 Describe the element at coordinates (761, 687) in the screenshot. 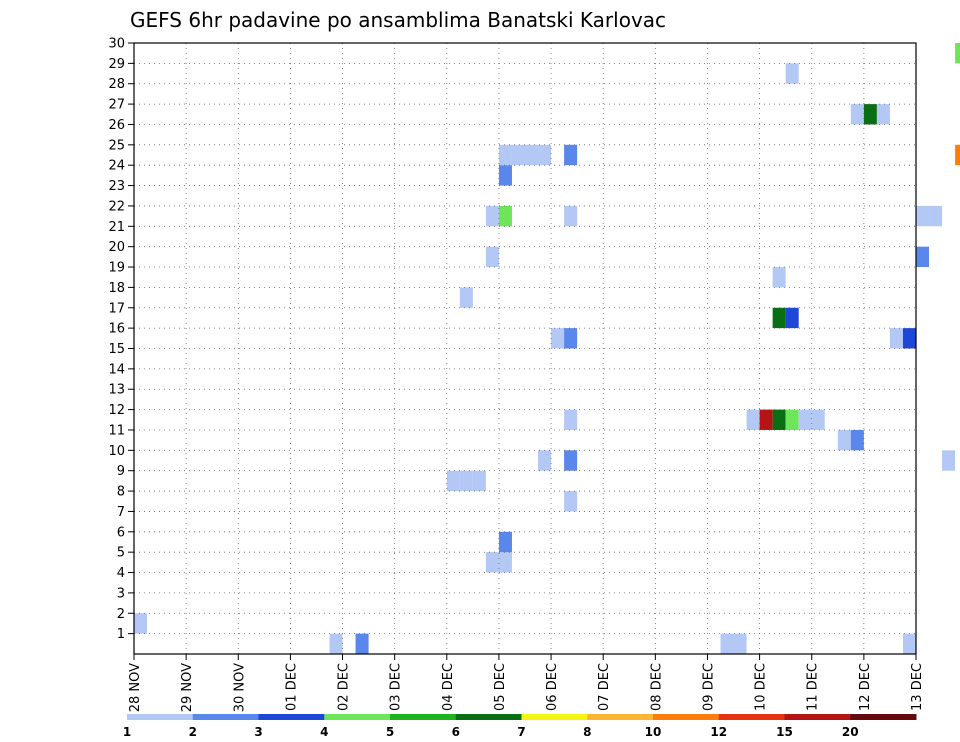

I see `x-tick-label: 10 DEC` at that location.